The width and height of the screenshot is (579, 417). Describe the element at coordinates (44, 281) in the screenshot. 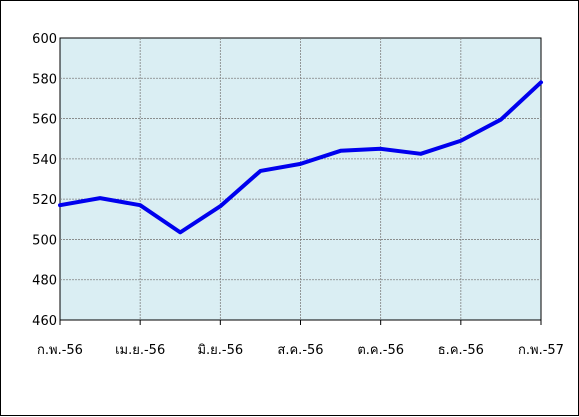

I see `y-tick-label: 480` at that location.